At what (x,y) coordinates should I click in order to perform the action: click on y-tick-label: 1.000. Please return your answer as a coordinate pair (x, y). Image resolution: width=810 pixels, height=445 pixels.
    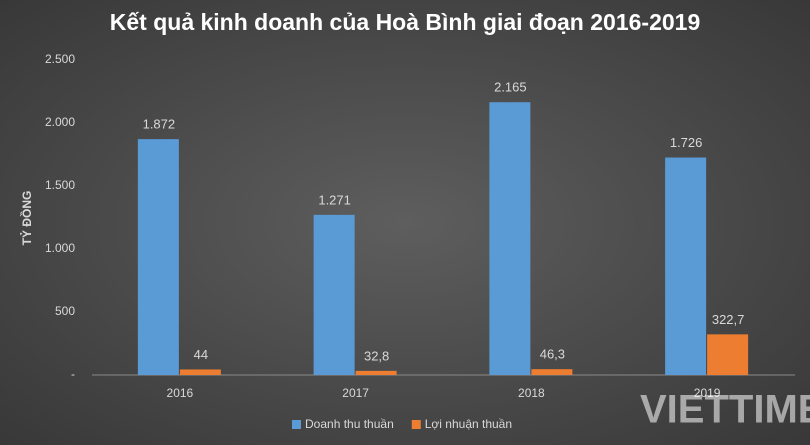
    Looking at the image, I should click on (60, 248).